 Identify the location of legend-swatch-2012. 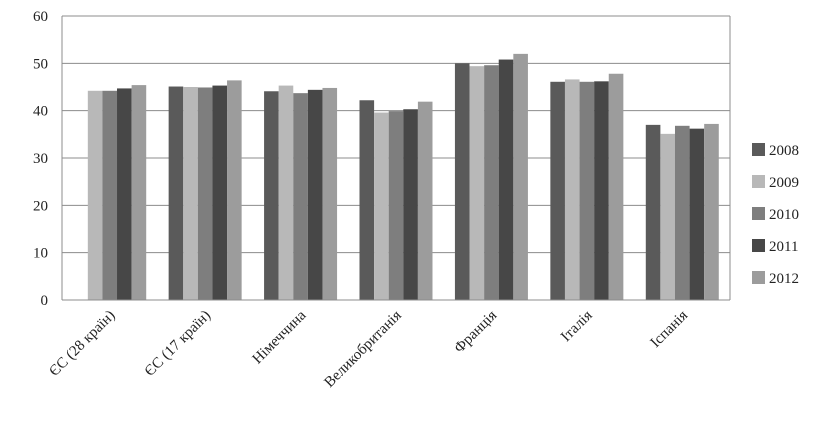
(758, 277).